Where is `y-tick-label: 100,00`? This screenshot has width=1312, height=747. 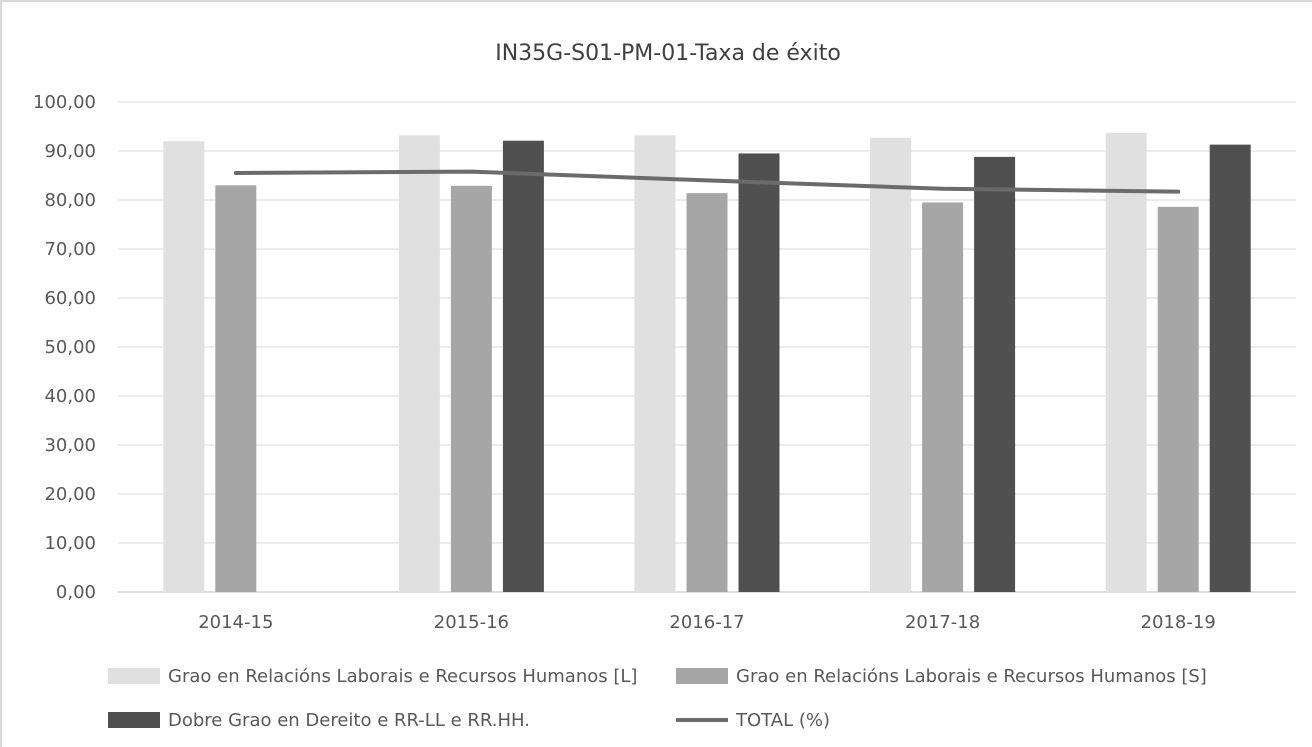 y-tick-label: 100,00 is located at coordinates (64, 102).